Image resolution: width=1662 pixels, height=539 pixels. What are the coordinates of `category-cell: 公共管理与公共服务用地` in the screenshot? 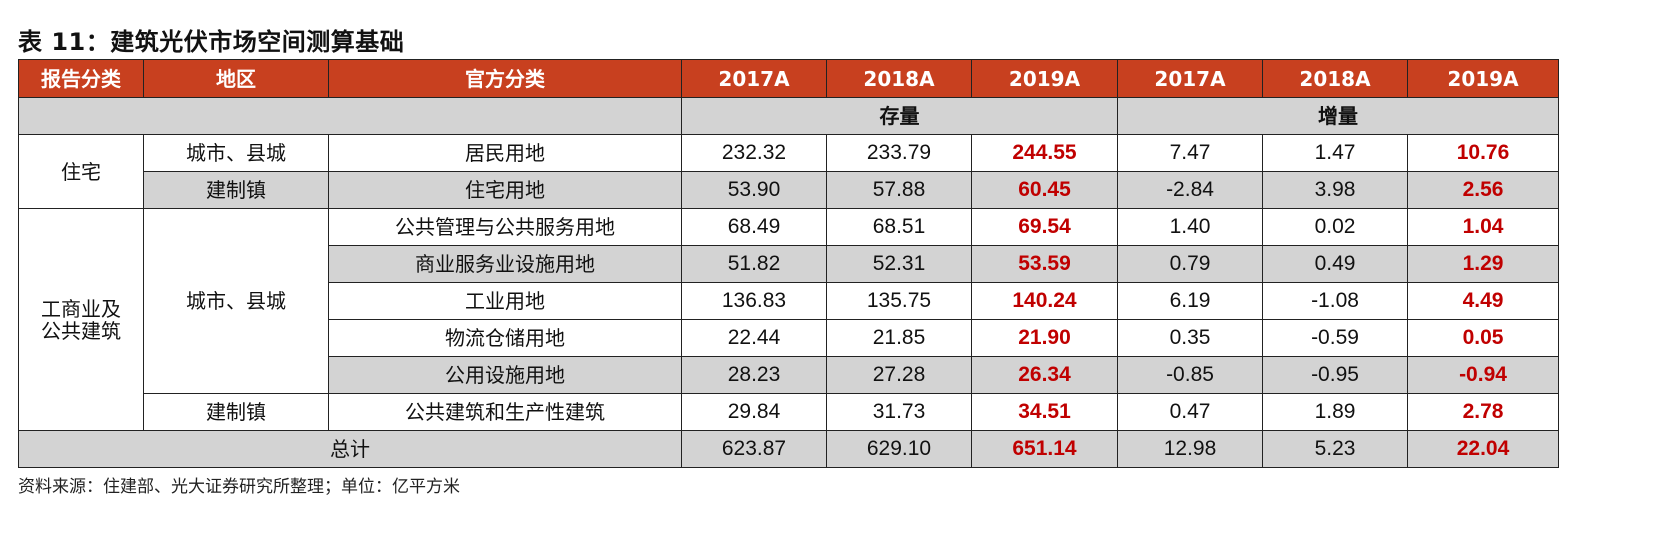 It's located at (505, 227).